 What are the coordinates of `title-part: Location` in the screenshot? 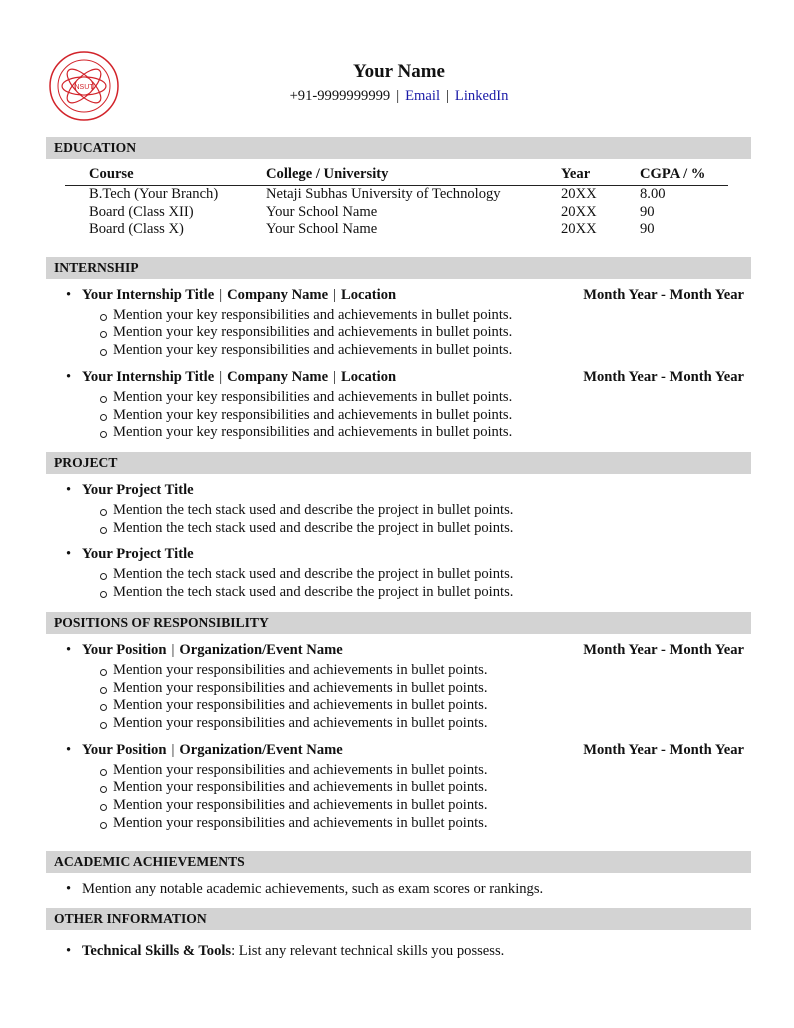 It's located at (369, 294).